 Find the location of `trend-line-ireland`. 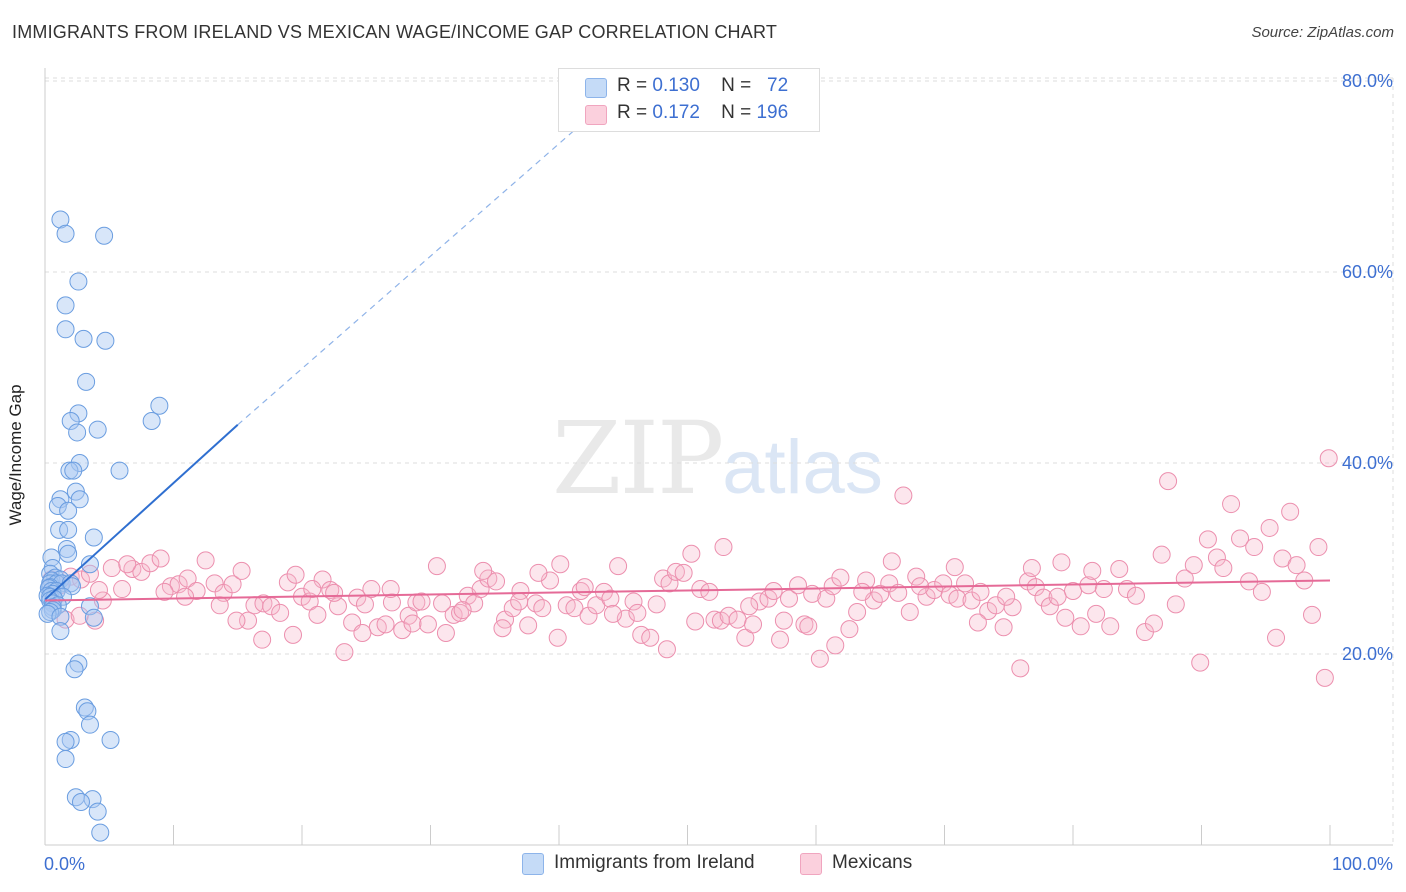

trend-line-ireland is located at coordinates (141, 512).